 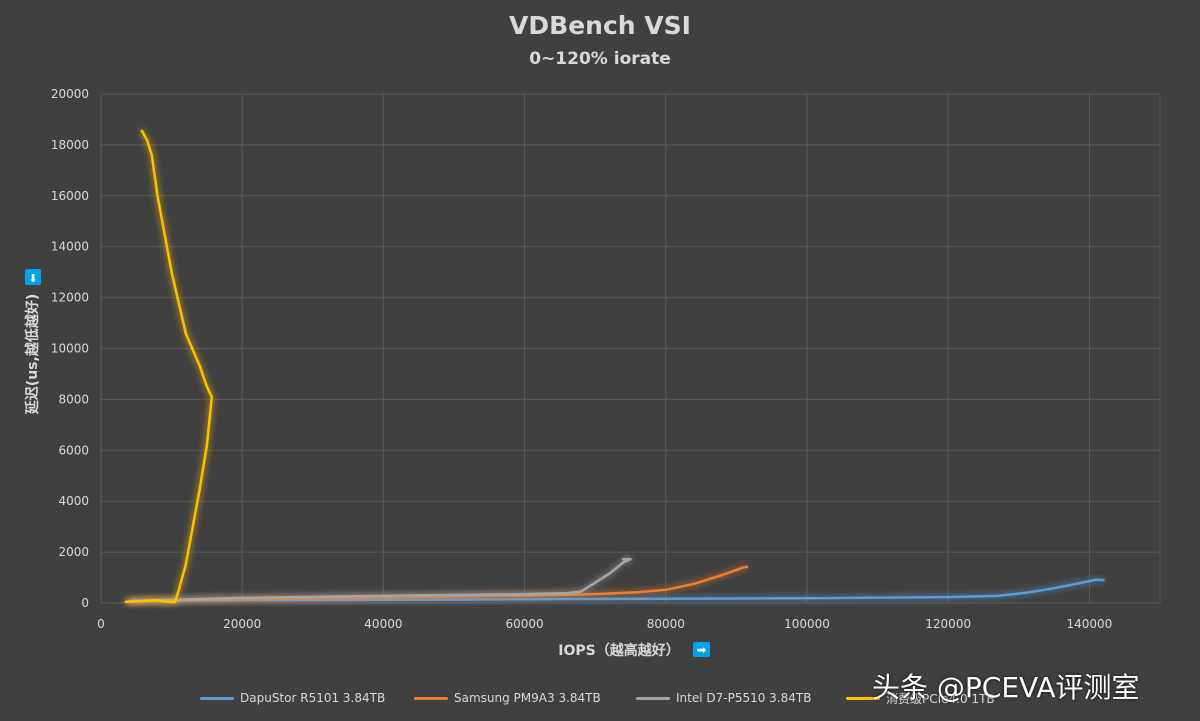 I want to click on chart-subtitle: 0~120% iorate, so click(x=600, y=59).